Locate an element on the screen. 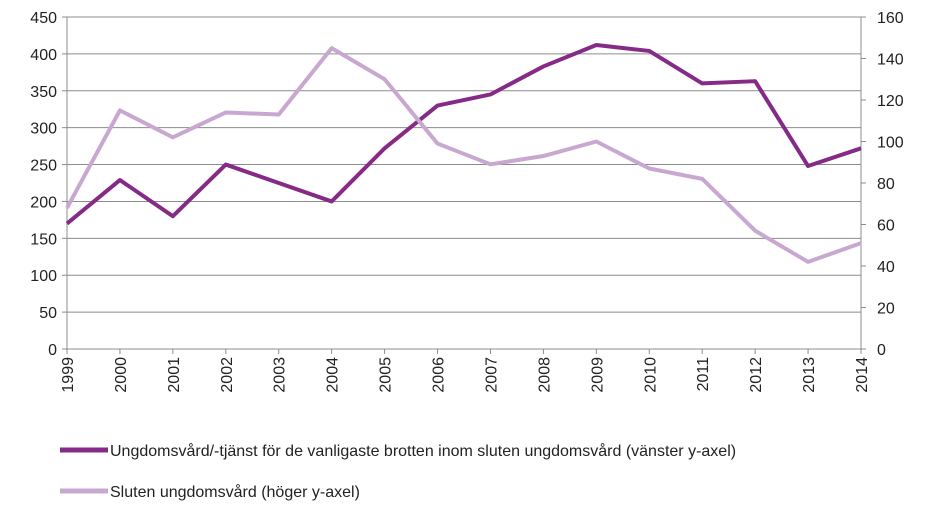  y2-tick-label: 40 is located at coordinates (886, 267).